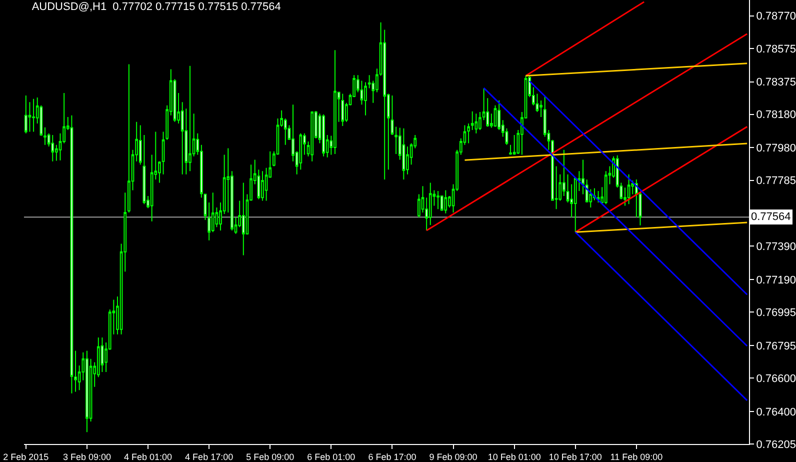  What do you see at coordinates (776, 16) in the screenshot?
I see `y-tick-label: 0.78770` at bounding box center [776, 16].